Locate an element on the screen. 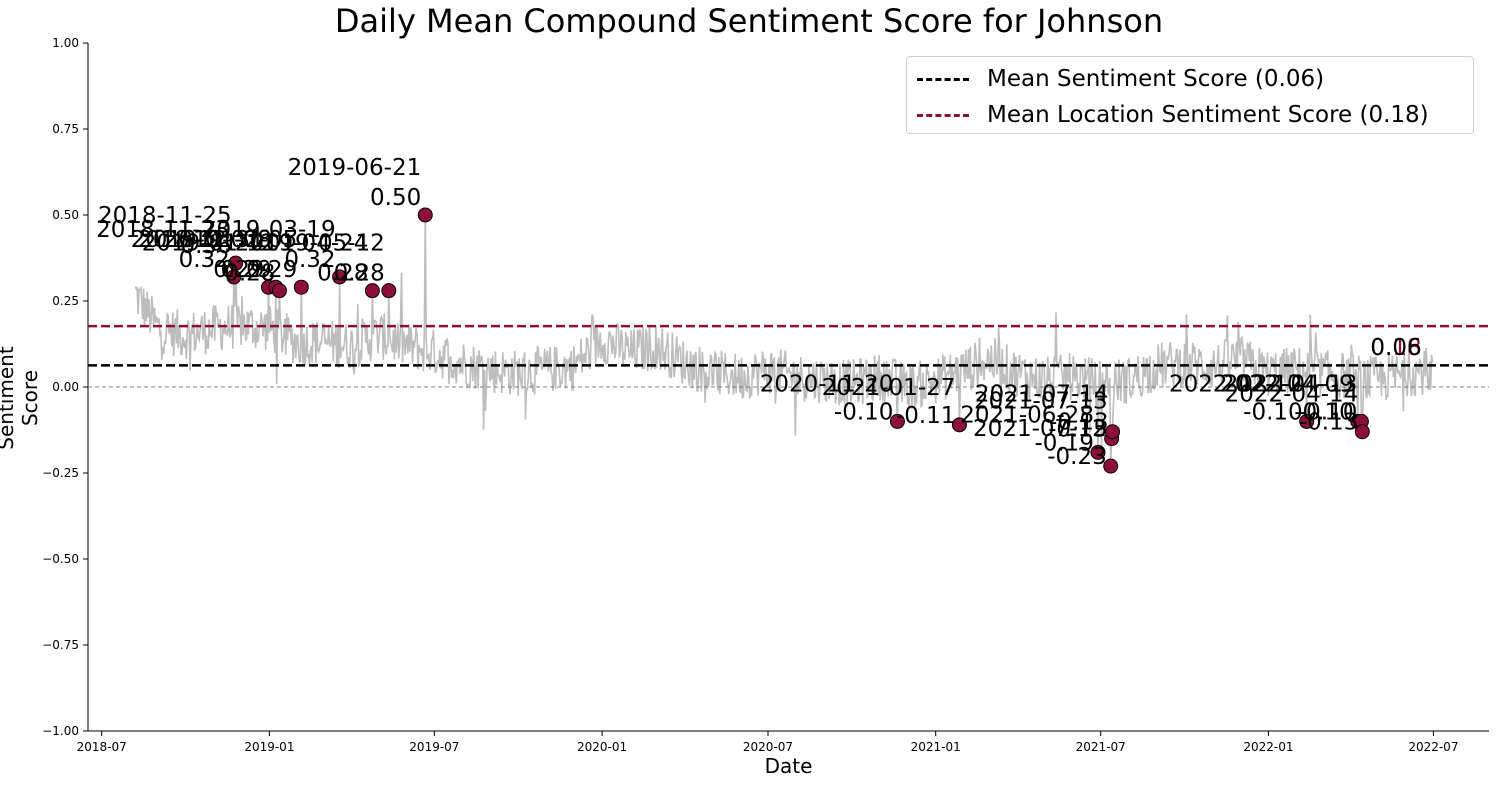 The height and width of the screenshot is (789, 1498). y-tick-label: 1.00 is located at coordinates (65, 43).